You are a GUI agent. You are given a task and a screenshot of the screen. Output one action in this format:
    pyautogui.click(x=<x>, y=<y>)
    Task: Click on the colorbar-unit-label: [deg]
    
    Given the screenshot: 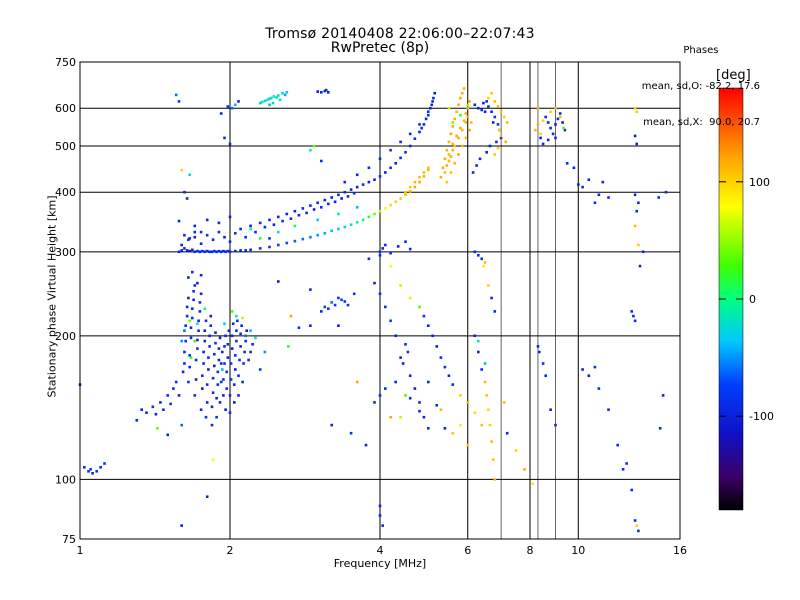 What is the action you would take?
    pyautogui.click(x=733, y=75)
    